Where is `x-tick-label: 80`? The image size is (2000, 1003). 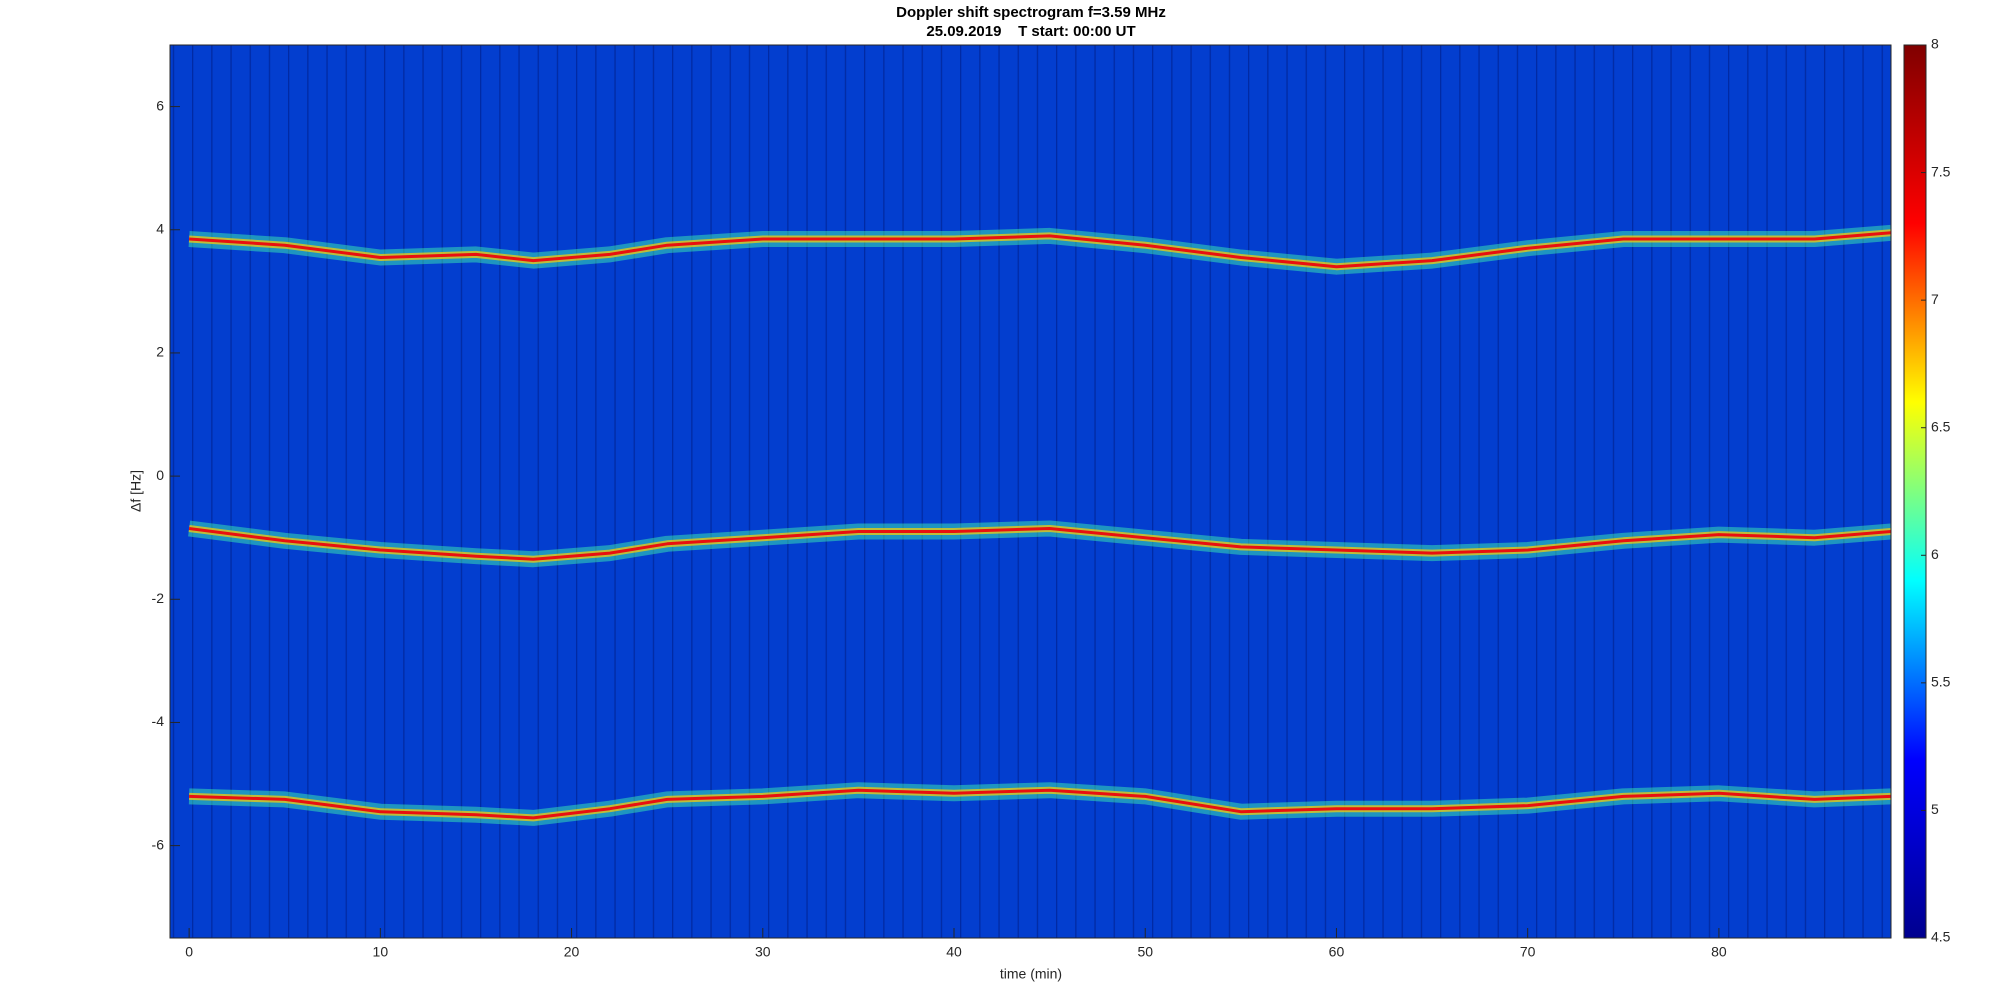
x-tick-label: 80 is located at coordinates (1719, 952).